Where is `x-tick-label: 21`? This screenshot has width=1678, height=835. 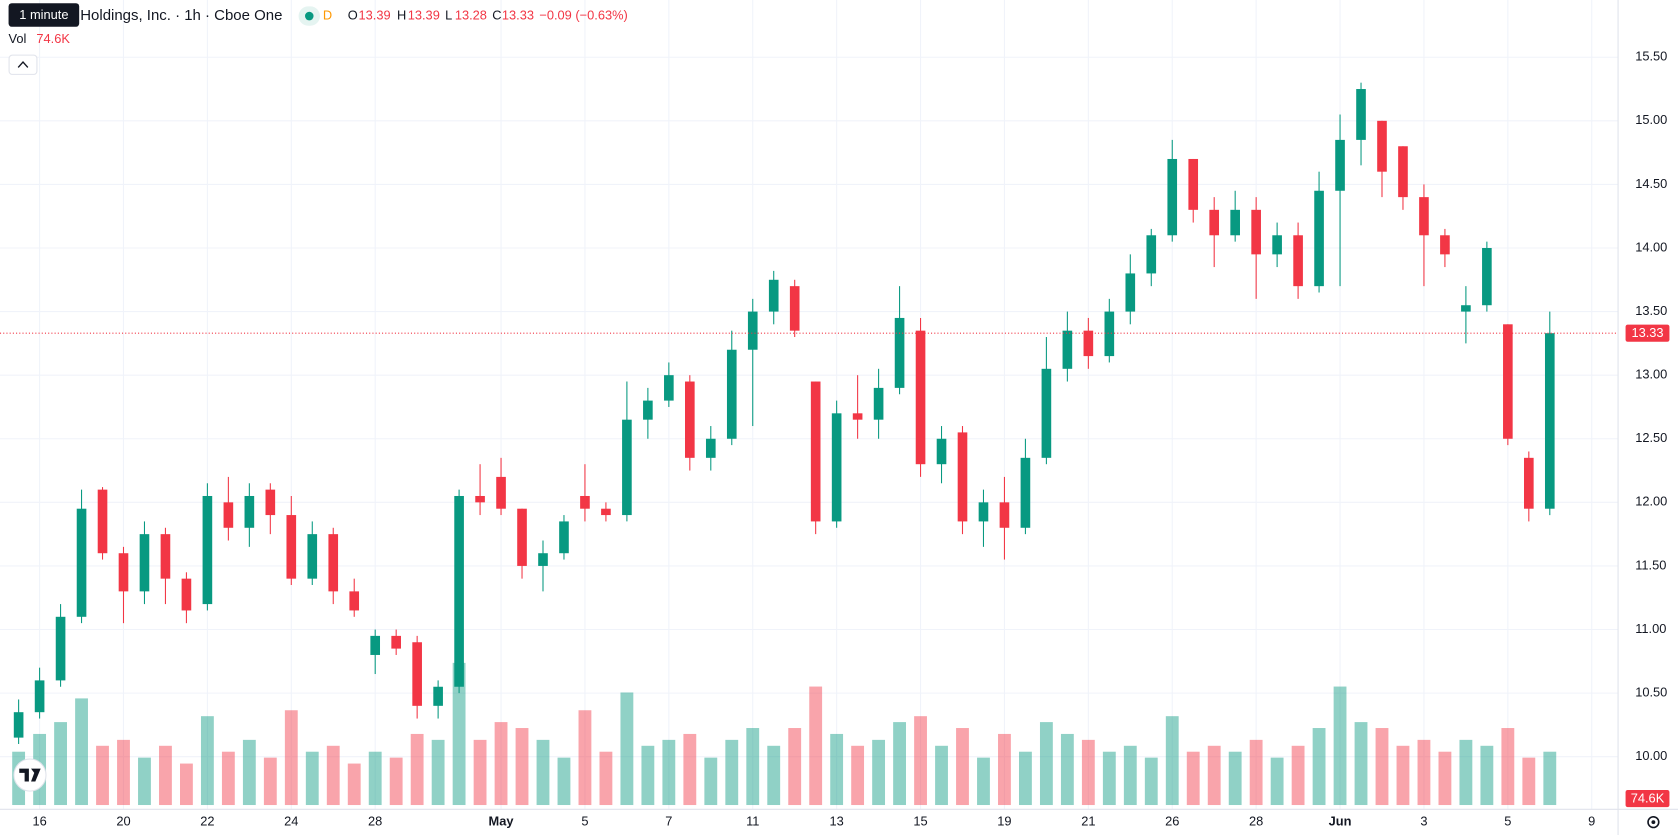
x-tick-label: 21 is located at coordinates (1088, 821).